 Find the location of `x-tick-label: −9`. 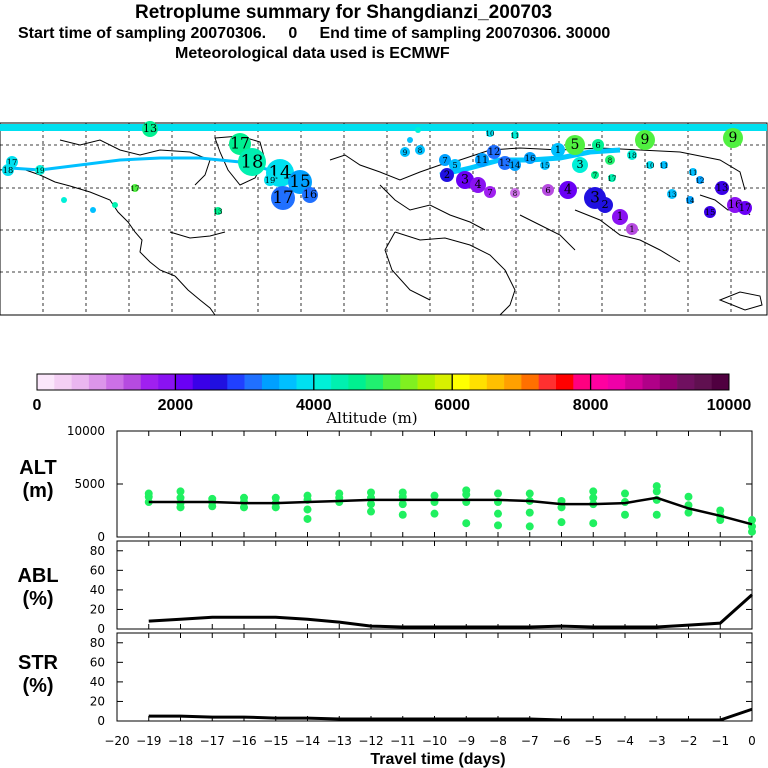

x-tick-label: −9 is located at coordinates (466, 741).